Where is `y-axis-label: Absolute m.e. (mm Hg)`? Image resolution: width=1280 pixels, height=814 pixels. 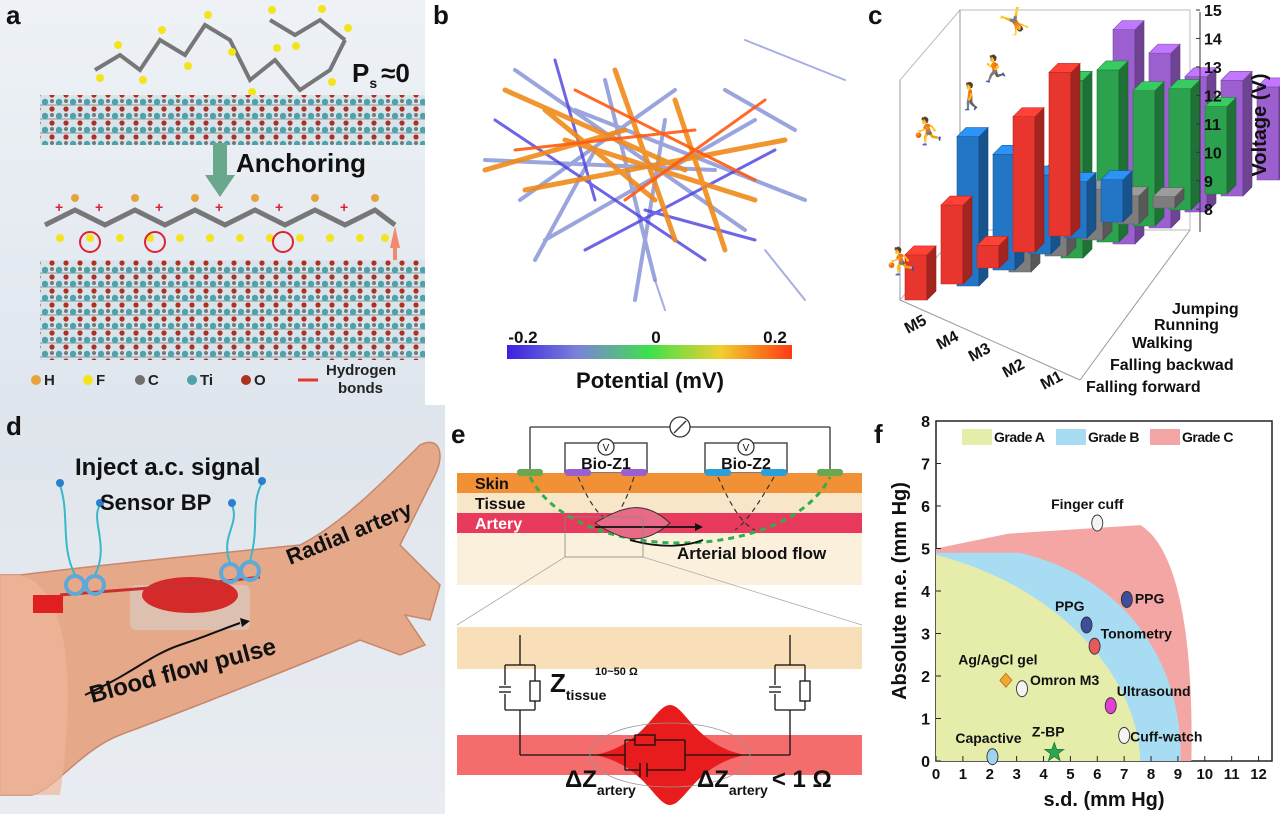 y-axis-label: Absolute m.e. (mm Hg) is located at coordinates (900, 591).